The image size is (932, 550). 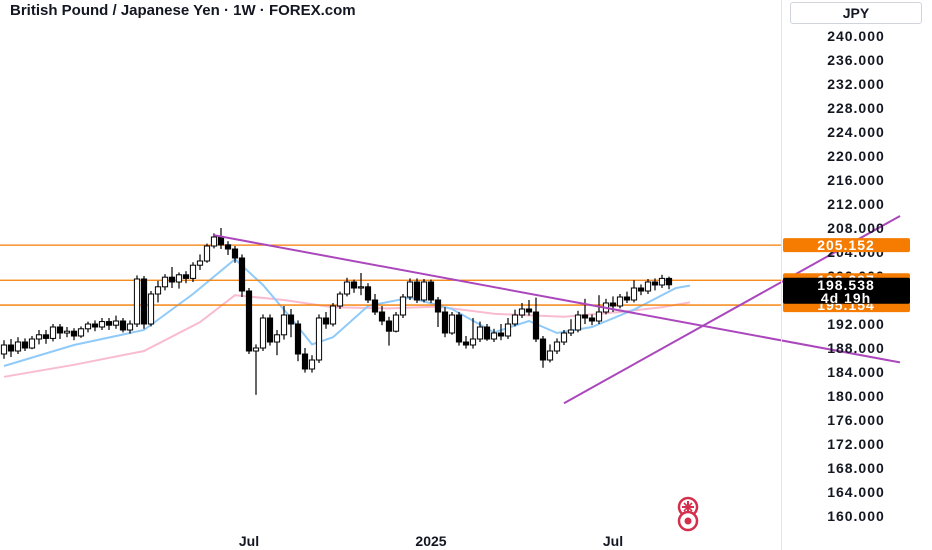 What do you see at coordinates (856, 396) in the screenshot?
I see `y-tick-label: 180.000` at bounding box center [856, 396].